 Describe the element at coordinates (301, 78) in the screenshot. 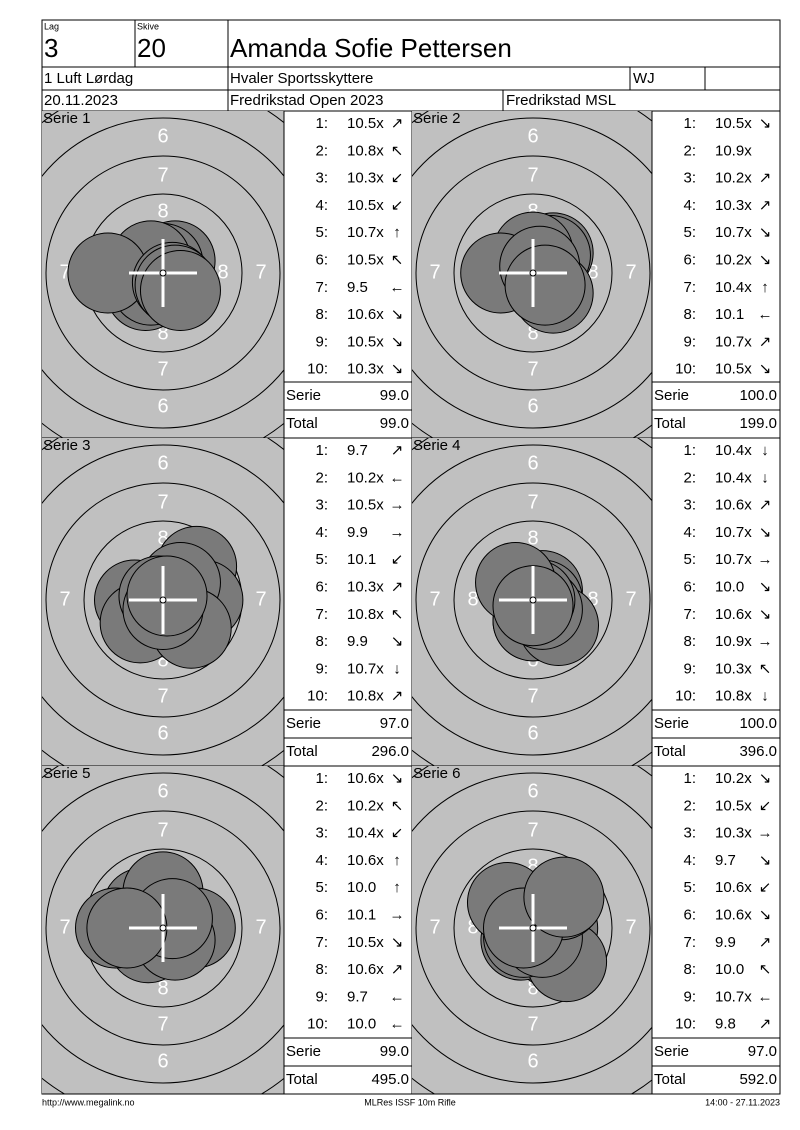

I see `club: Hvaler Sportsskyttere` at that location.